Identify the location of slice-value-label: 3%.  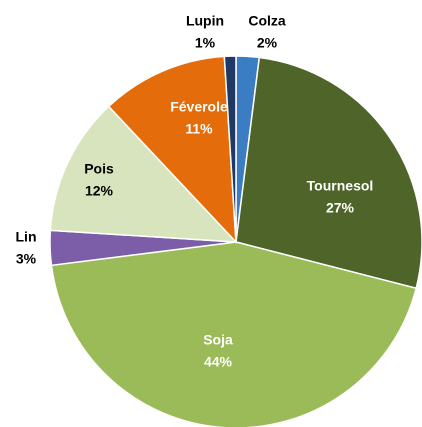
(26, 259).